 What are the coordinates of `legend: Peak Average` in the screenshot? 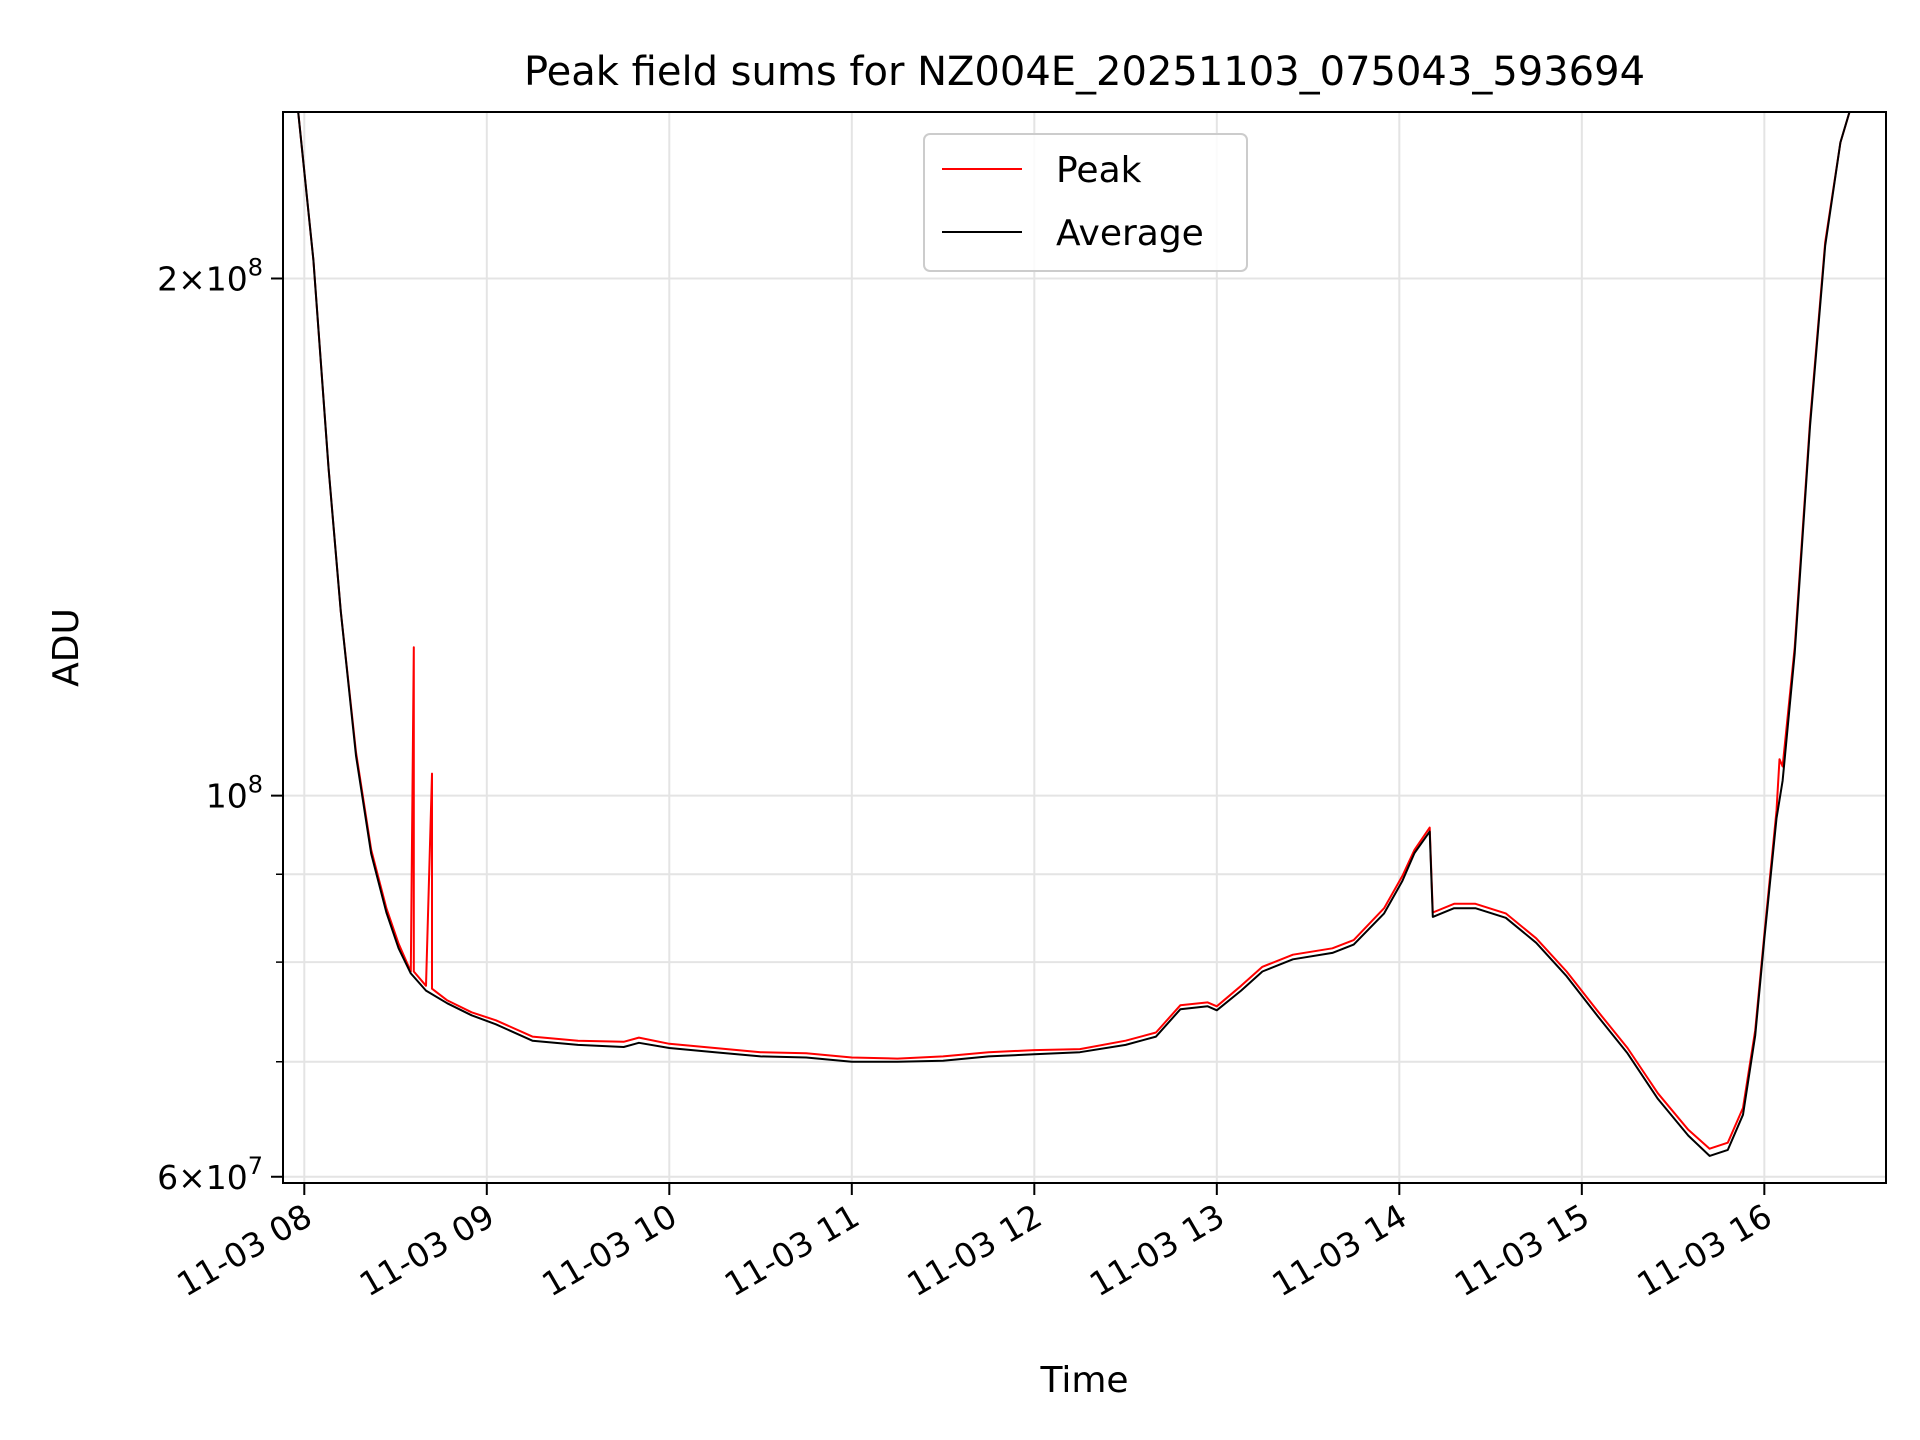 It's located at (1085, 202).